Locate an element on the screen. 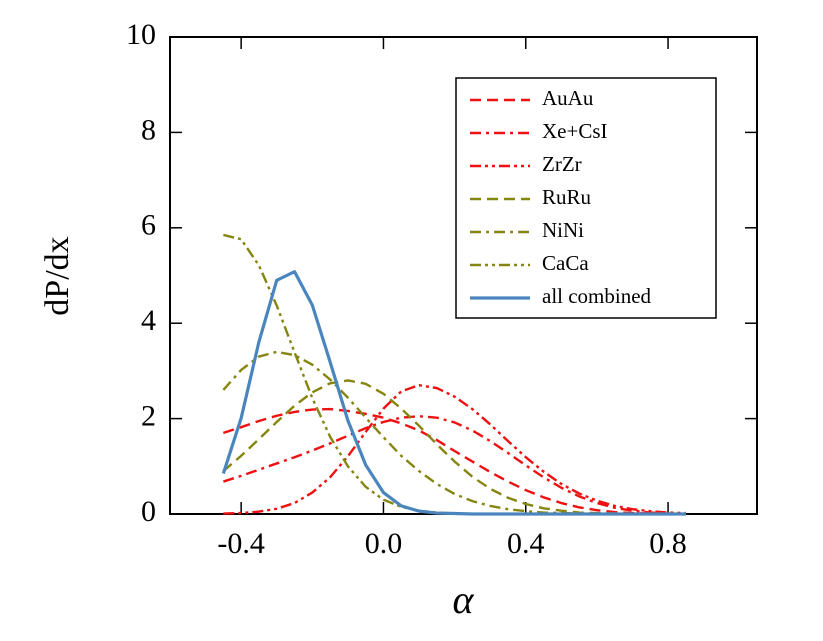  legend-box is located at coordinates (586, 198).